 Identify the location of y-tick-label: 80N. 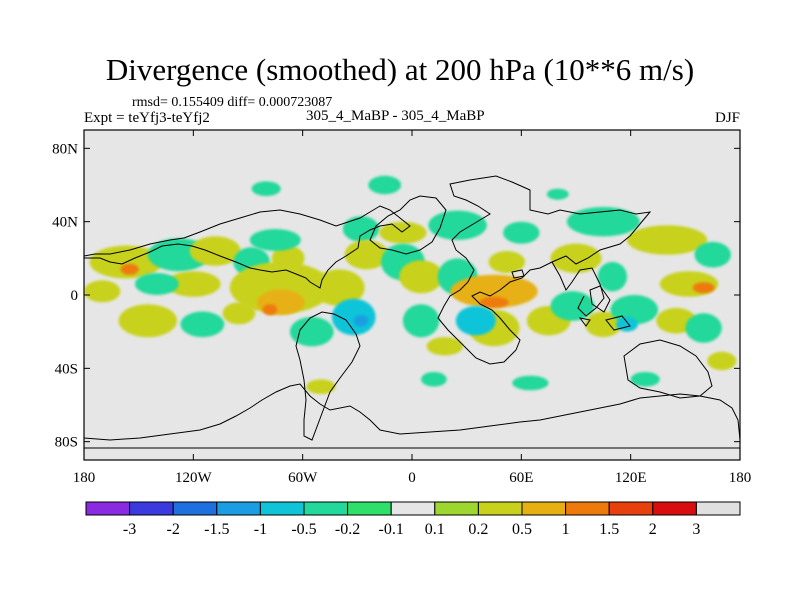
(65, 149).